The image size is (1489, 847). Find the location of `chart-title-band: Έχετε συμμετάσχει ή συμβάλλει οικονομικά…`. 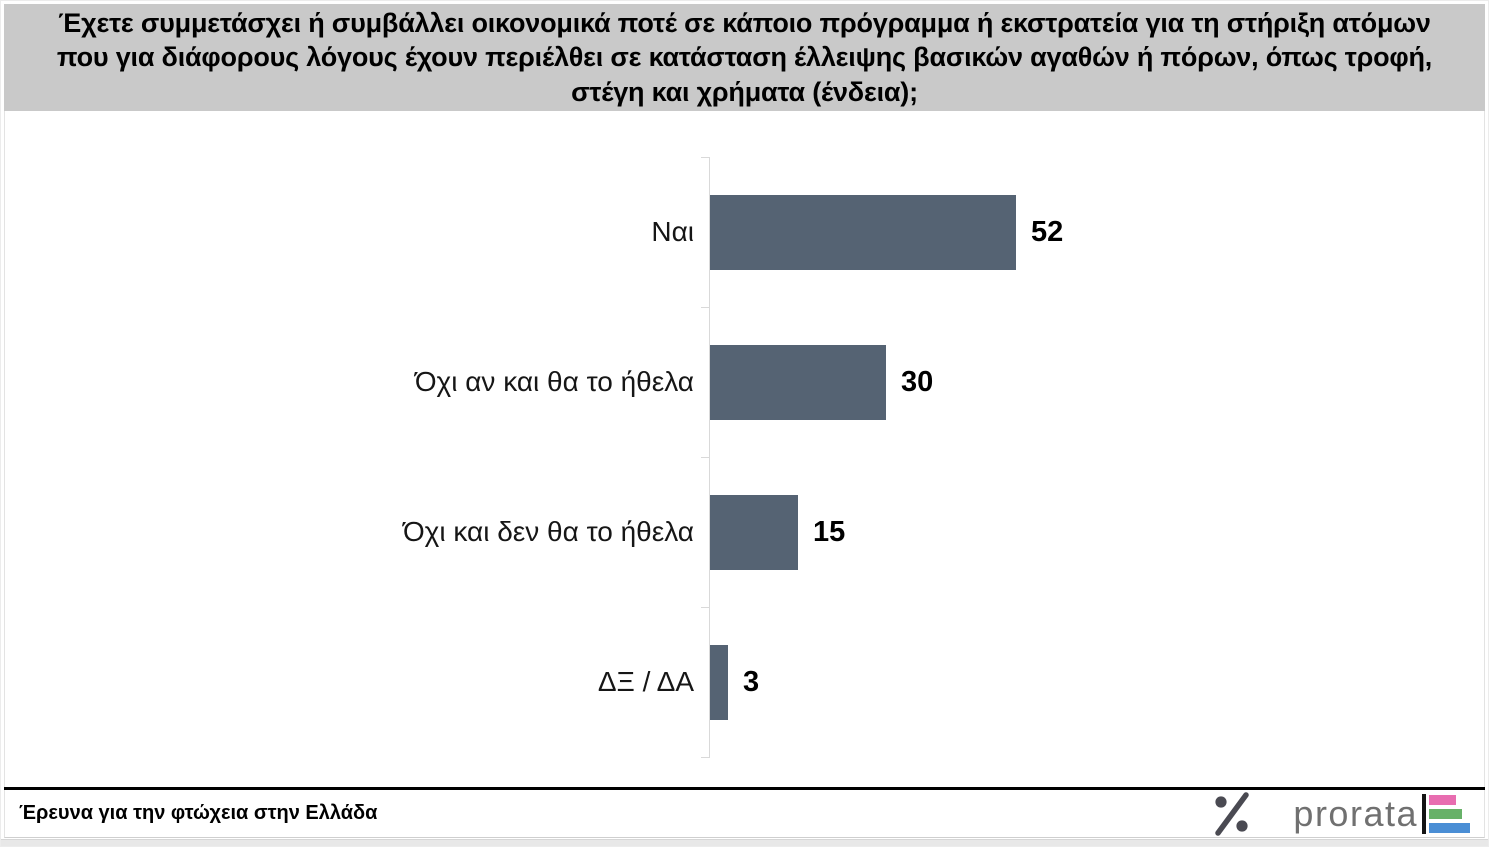

chart-title-band: Έχετε συμμετάσχει ή συμβάλλει οικονομικά… is located at coordinates (744, 57).